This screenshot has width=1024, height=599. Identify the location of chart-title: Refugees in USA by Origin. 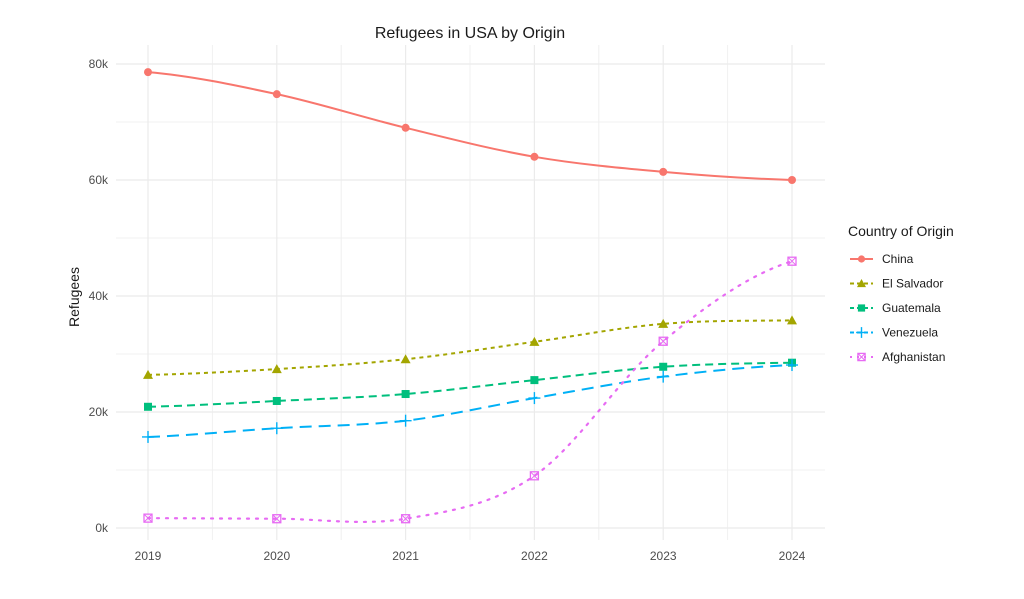
(470, 33).